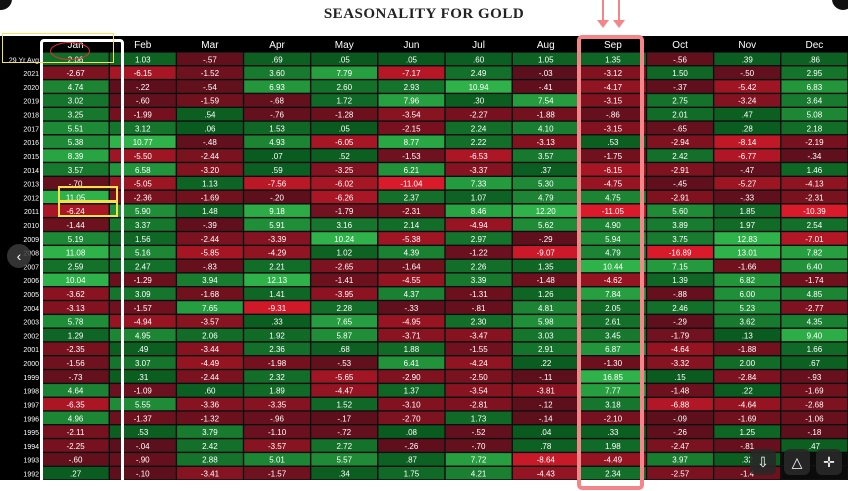 This screenshot has height=491, width=848. What do you see at coordinates (277, 101) in the screenshot?
I see `cell-value: -.68` at bounding box center [277, 101].